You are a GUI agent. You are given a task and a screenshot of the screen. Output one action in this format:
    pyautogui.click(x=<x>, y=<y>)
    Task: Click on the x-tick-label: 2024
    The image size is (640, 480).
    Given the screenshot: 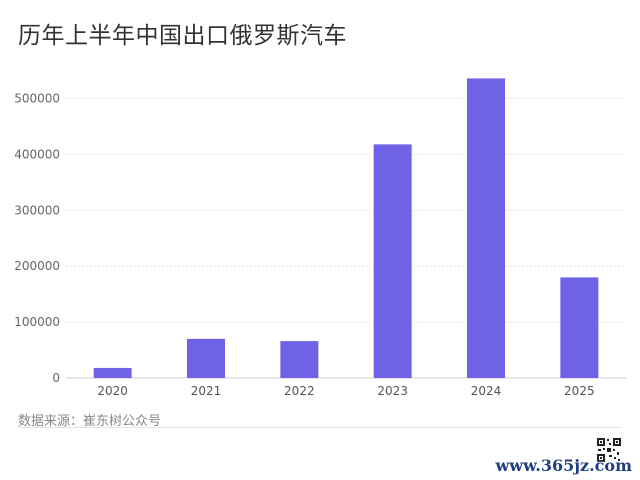 What is the action you would take?
    pyautogui.click(x=486, y=391)
    